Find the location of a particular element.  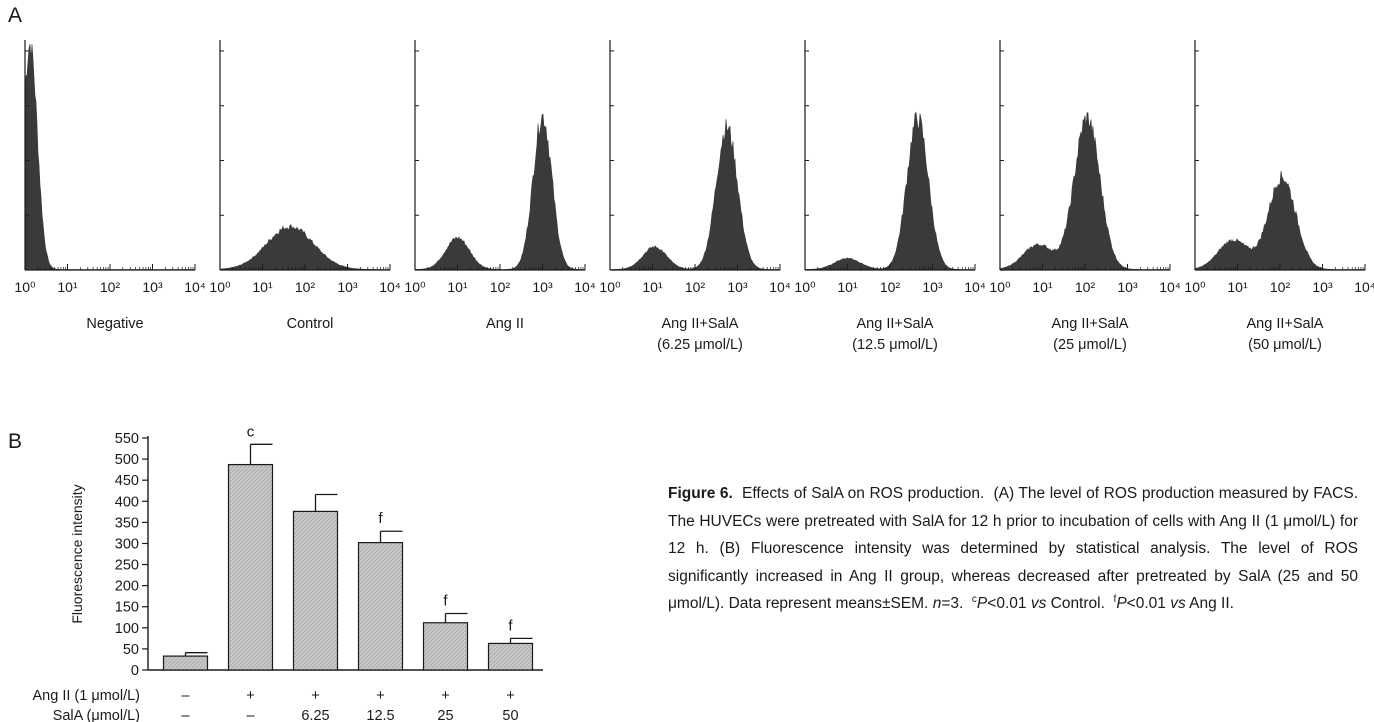

panel-b-label: B is located at coordinates (15, 441).